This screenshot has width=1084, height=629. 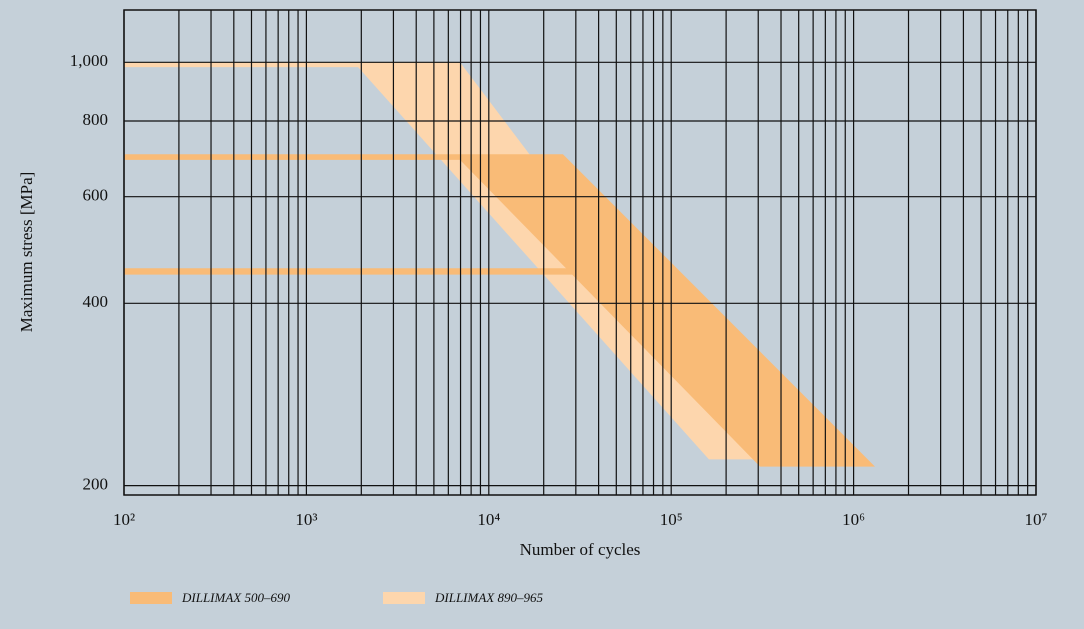 I want to click on x-tick-label: 10⁷, so click(x=1036, y=519).